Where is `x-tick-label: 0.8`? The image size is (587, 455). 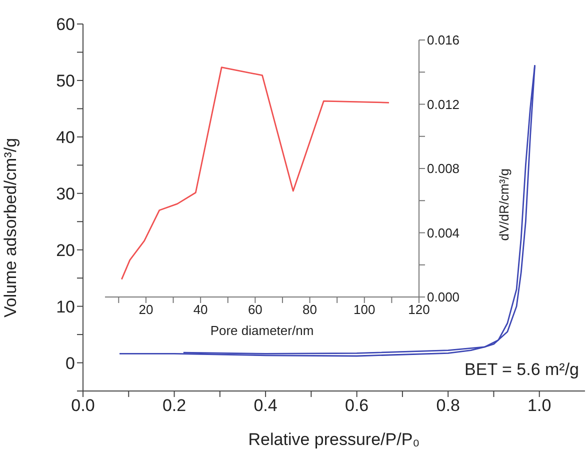
x-tick-label: 0.8 is located at coordinates (448, 406).